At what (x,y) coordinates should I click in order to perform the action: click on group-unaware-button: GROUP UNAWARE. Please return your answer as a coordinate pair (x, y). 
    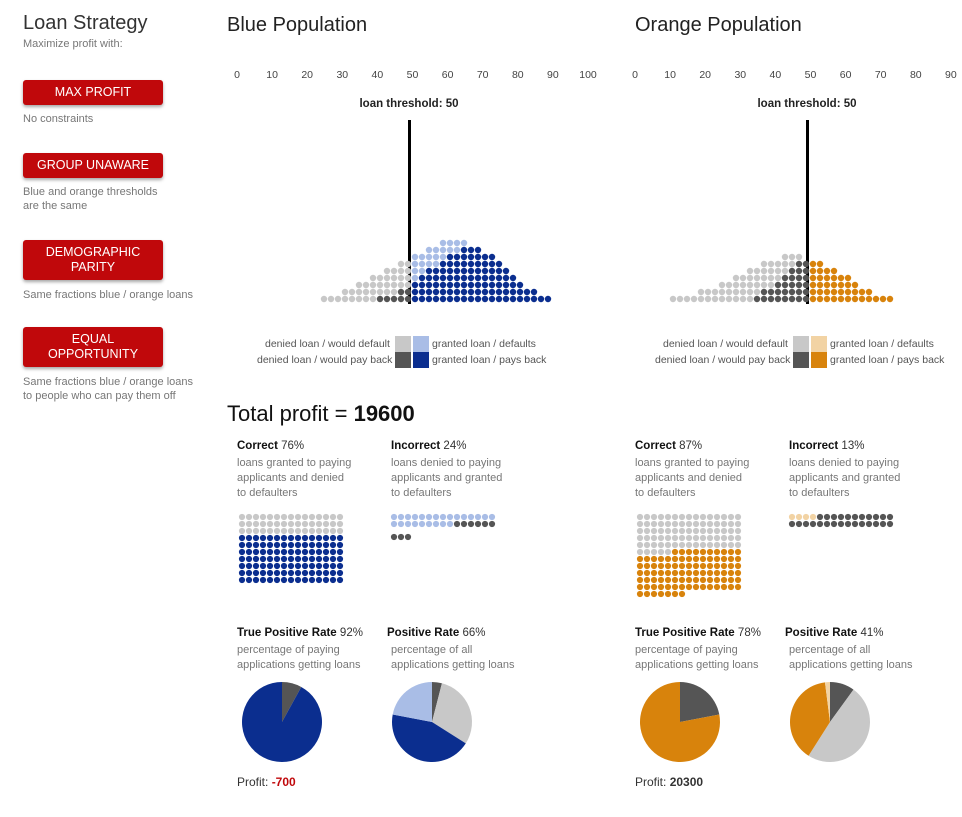
    Looking at the image, I should click on (93, 165).